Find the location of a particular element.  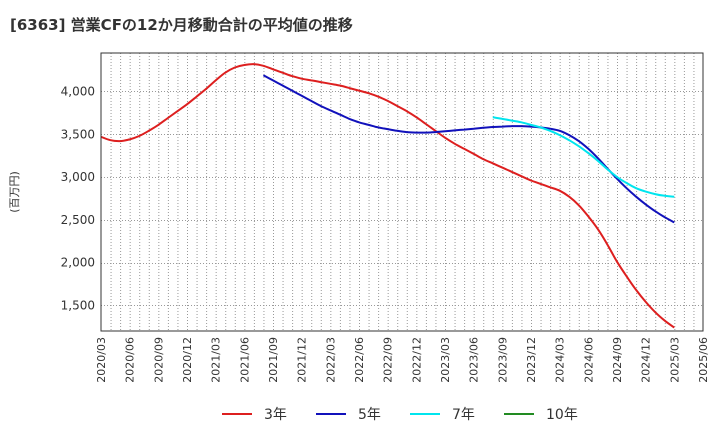

x-tick-label: 2022/03 is located at coordinates (330, 360).